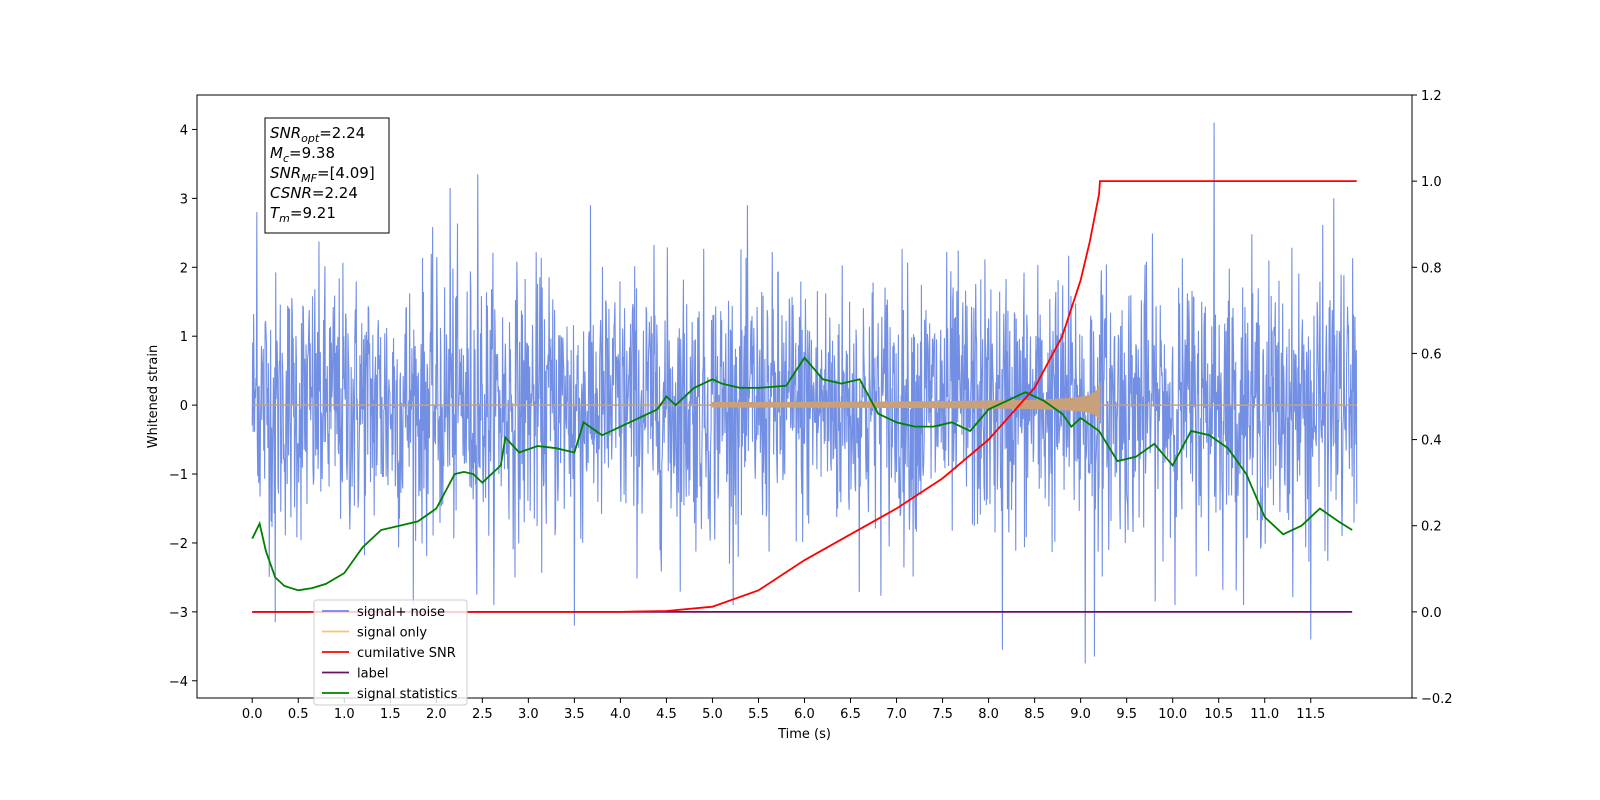  I want to click on legend-entry: label, so click(372, 674).